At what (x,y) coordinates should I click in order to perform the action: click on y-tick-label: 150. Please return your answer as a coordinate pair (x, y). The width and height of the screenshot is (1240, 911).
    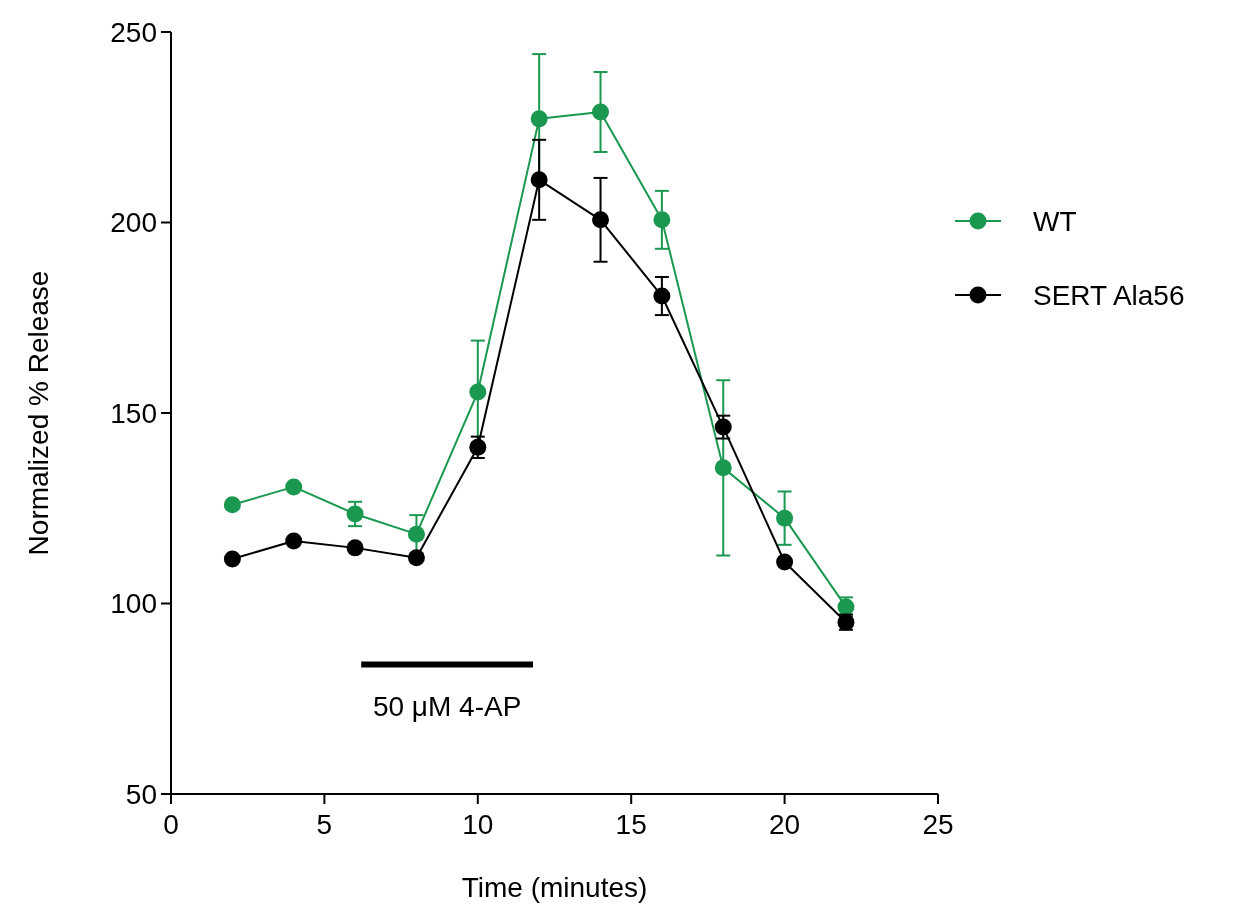
    Looking at the image, I should click on (133, 413).